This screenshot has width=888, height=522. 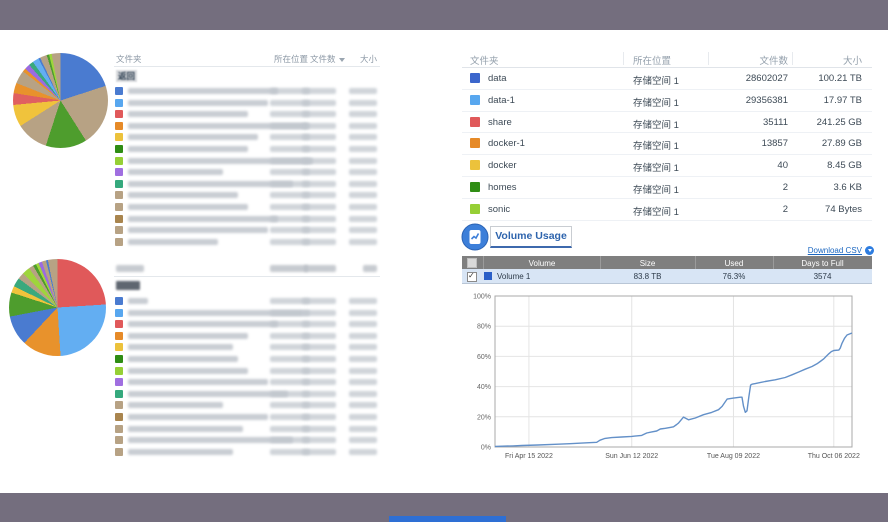 What do you see at coordinates (733, 456) in the screenshot?
I see `x-tick-label: Tue Aug 09 2022` at bounding box center [733, 456].